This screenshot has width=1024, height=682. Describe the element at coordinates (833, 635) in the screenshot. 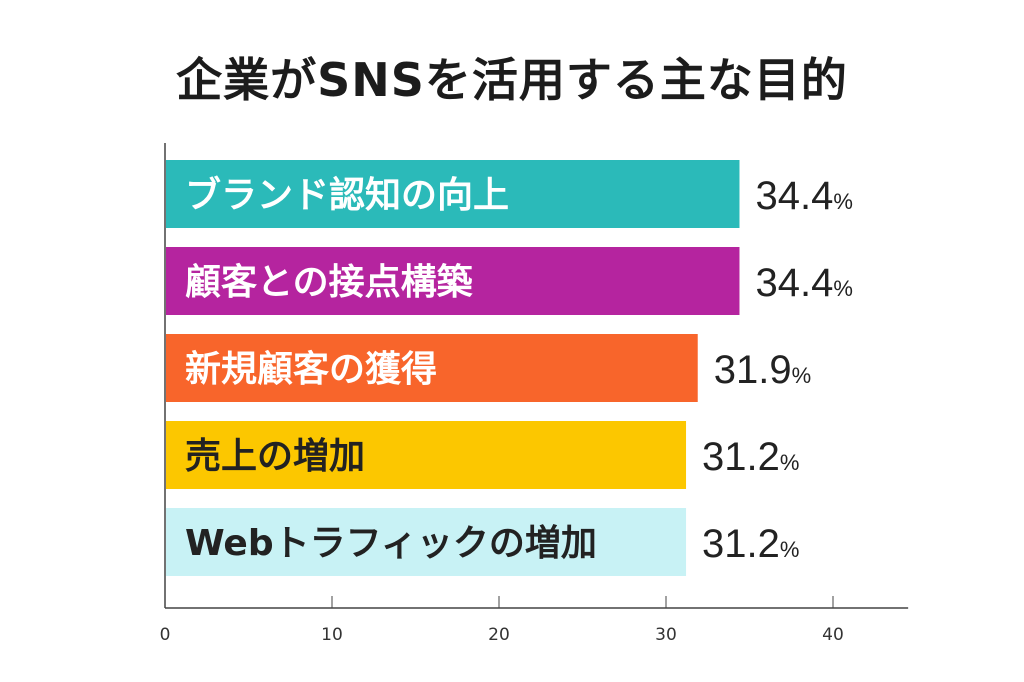

I see `x-tick-label: 40` at that location.